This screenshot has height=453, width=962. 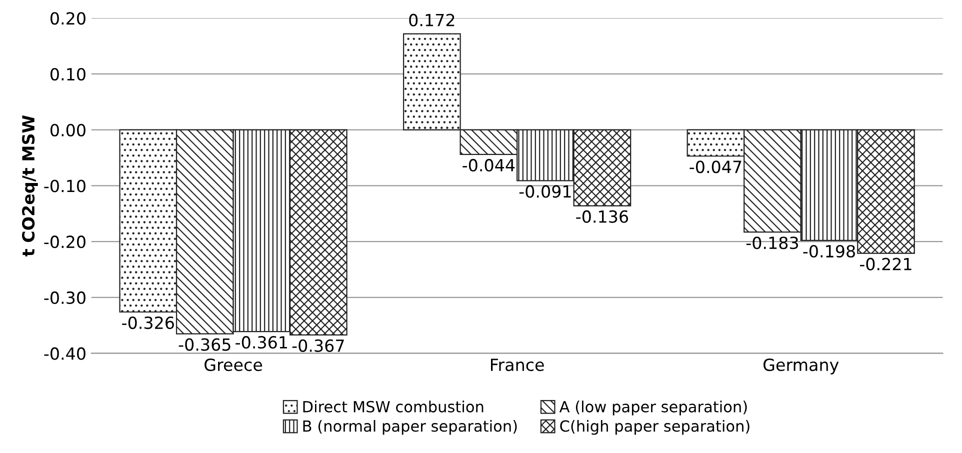 I want to click on data-label: -0.183, so click(x=772, y=243).